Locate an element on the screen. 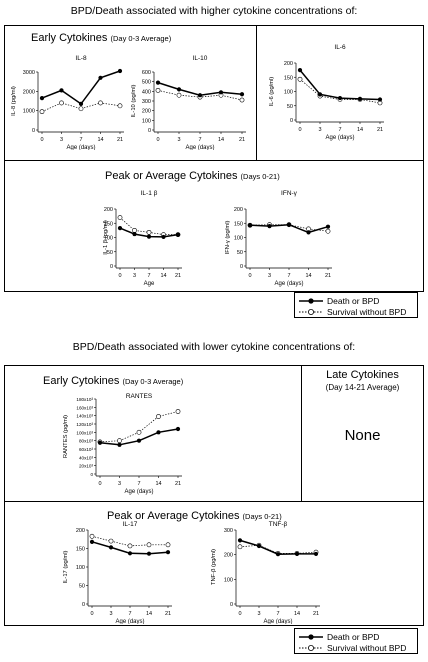 This screenshot has width=428, height=662. y-tick-label: 3000 is located at coordinates (29, 73).